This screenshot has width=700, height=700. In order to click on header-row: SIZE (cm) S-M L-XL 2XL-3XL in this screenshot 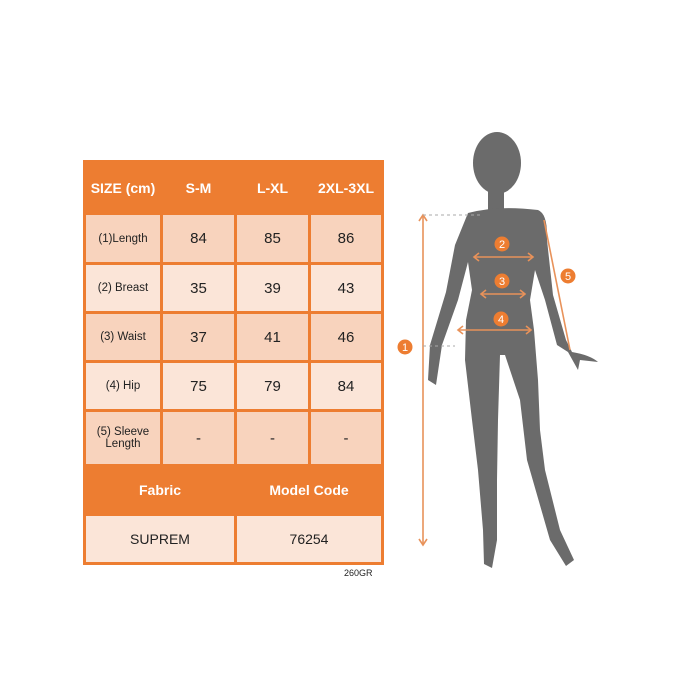, I will do `click(233, 187)`.